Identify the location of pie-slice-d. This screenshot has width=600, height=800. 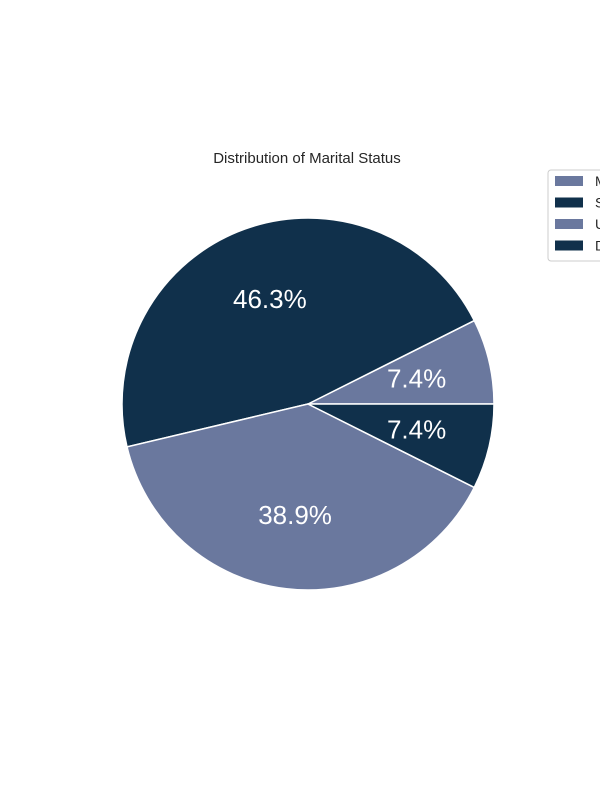
(401, 446).